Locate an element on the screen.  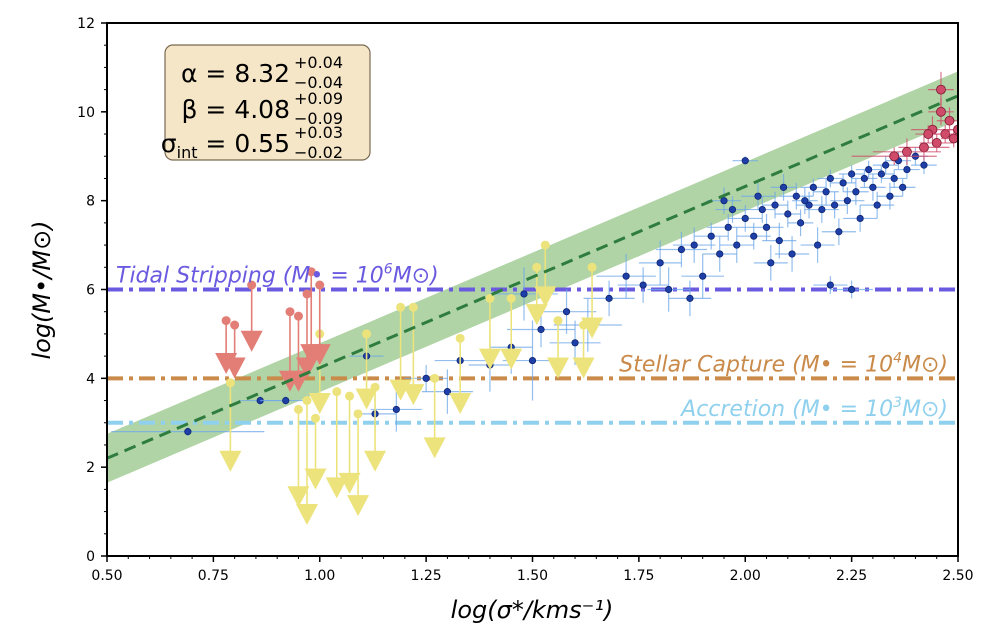
x-tick-label: 0.50 is located at coordinates (106, 576).